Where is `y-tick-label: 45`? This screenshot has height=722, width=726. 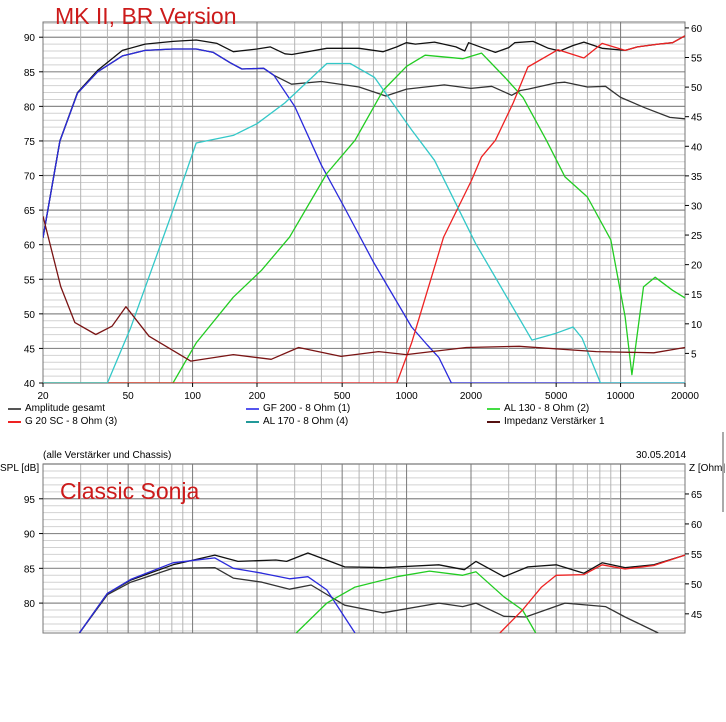
y-tick-label: 45 is located at coordinates (30, 349).